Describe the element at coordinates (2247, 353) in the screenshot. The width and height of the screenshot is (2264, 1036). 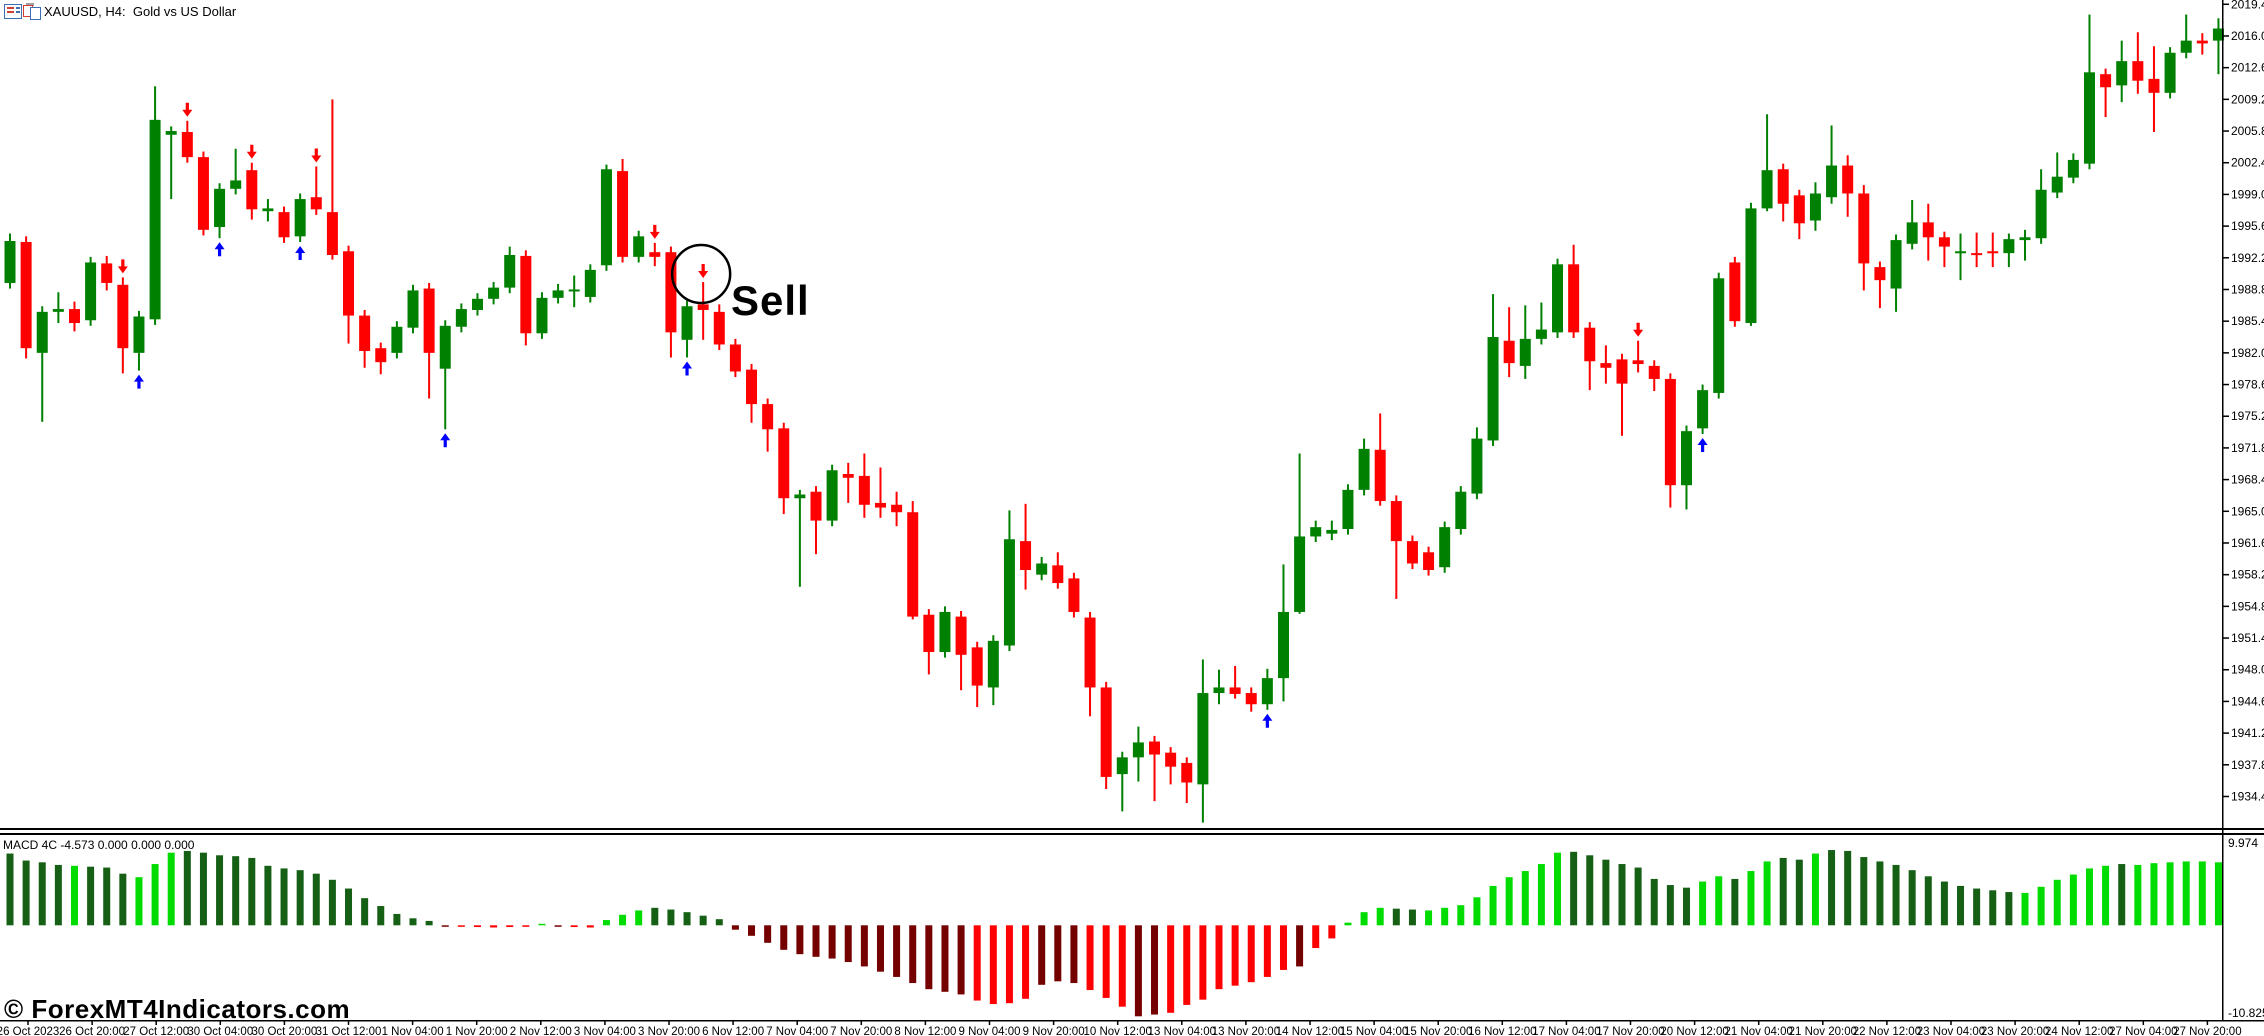
I see `price-tick-label: 1982.00` at that location.